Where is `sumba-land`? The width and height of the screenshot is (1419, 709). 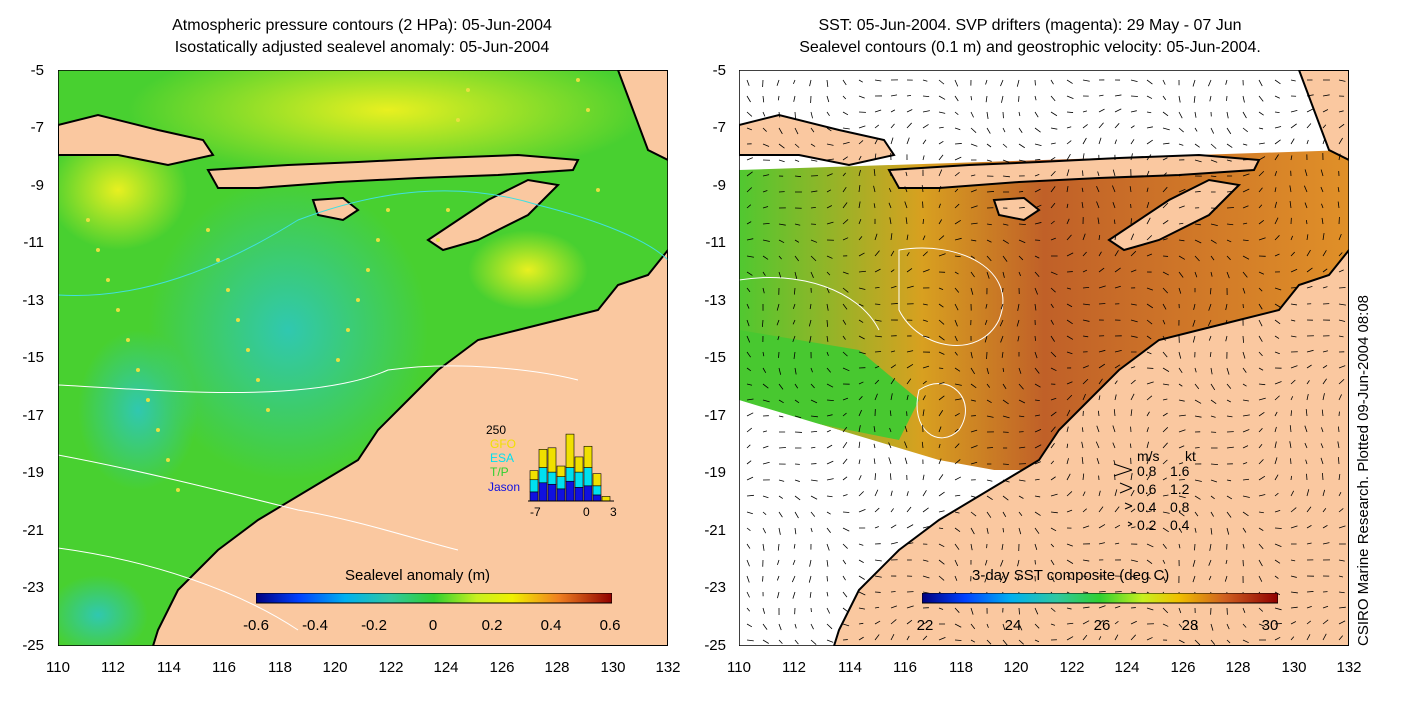 sumba-land is located at coordinates (1016, 209).